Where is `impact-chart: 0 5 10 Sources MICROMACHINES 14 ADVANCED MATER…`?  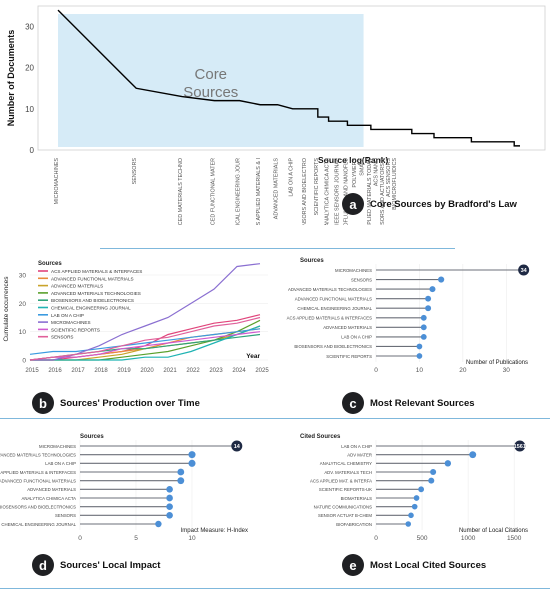
impact-chart: 0 5 10 Sources MICROMACHINES 14 ADVANCED MATER… is located at coordinates (124, 488).